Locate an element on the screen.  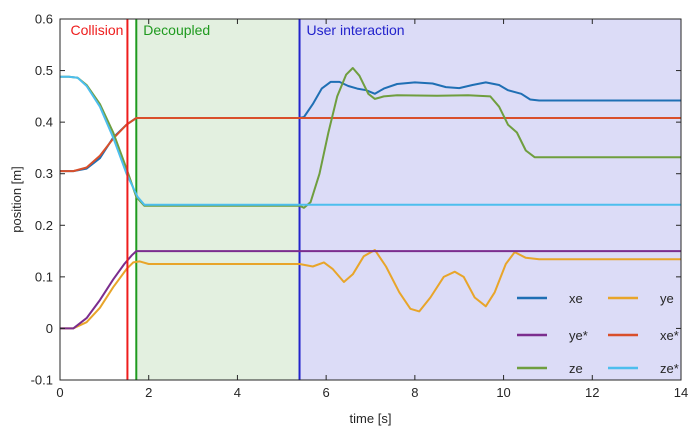
legend-label: ze is located at coordinates (576, 368).